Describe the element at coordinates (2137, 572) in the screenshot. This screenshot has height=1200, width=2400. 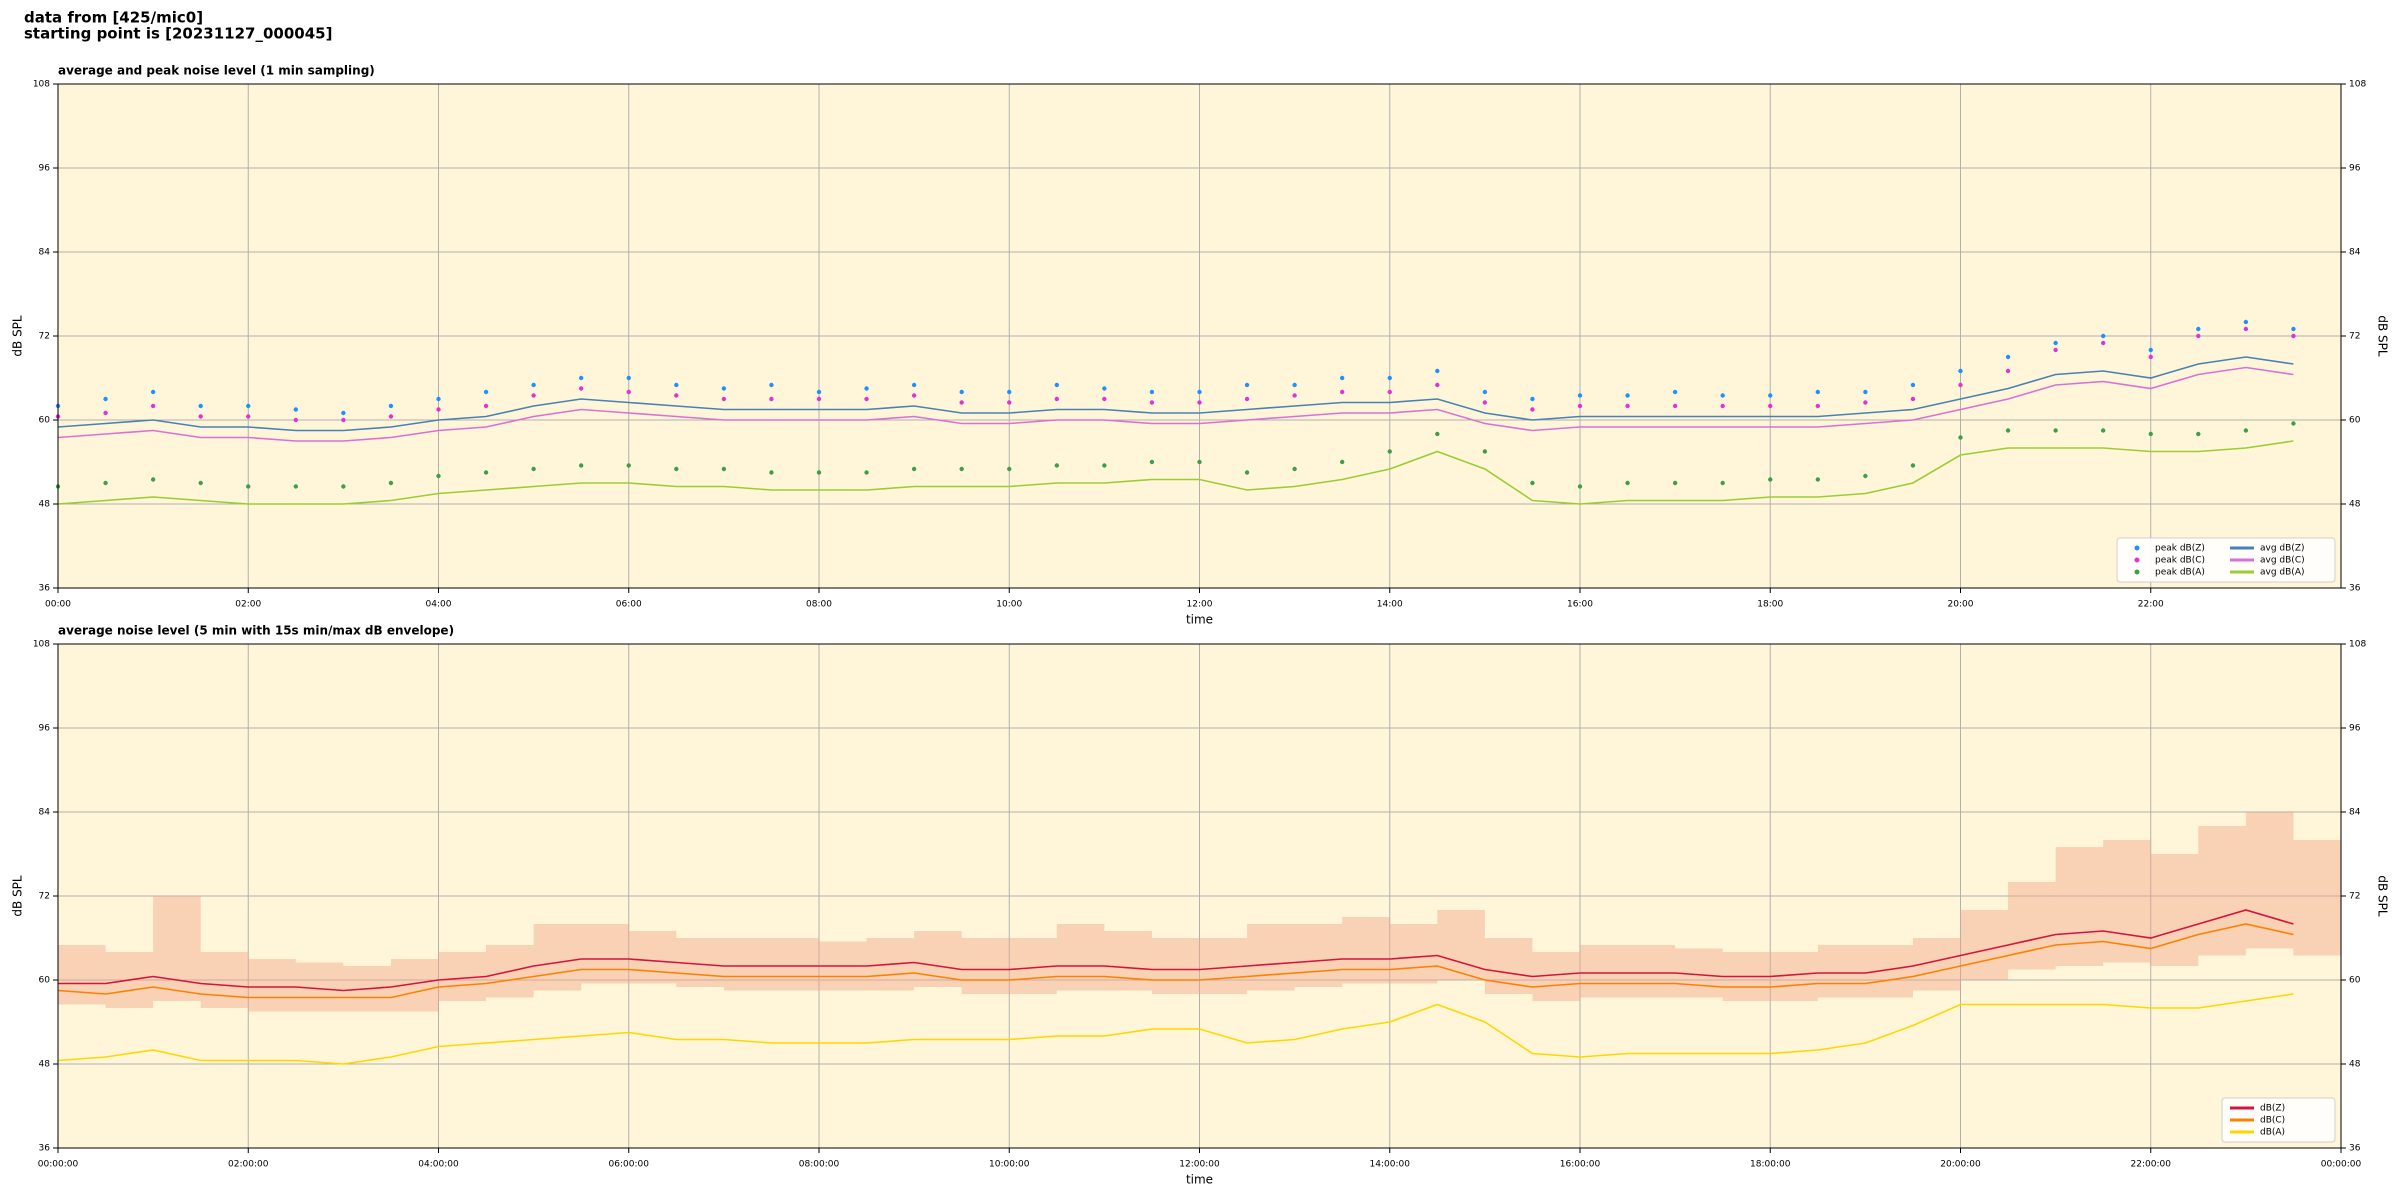
I see `legend-marker` at that location.